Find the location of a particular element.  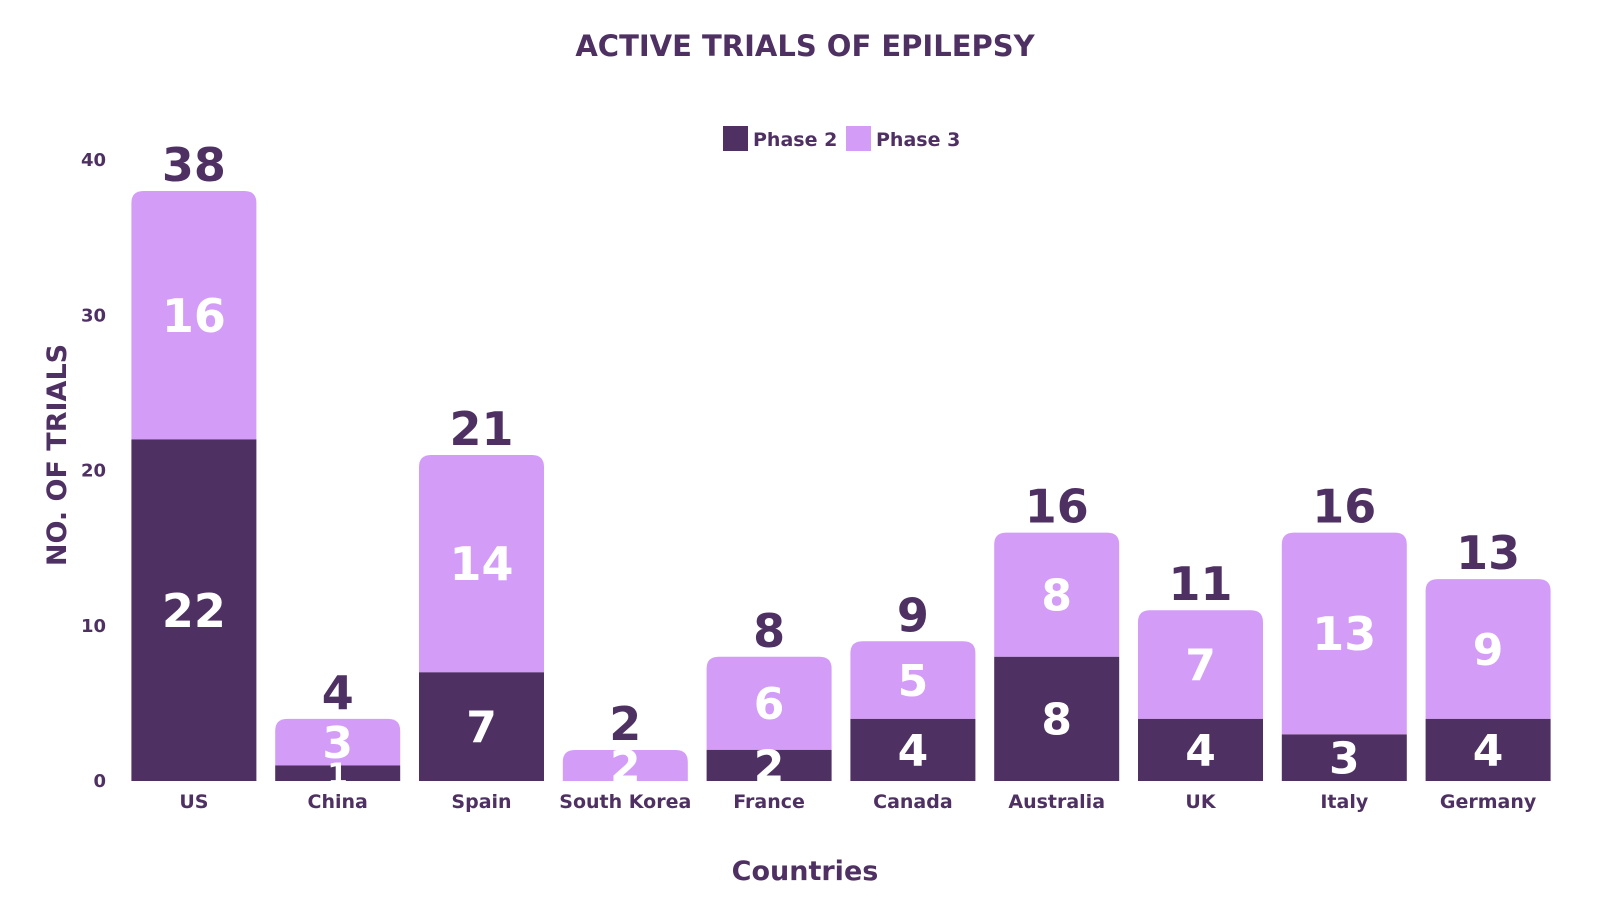

bar-value-phase-3: 5 is located at coordinates (913, 681).